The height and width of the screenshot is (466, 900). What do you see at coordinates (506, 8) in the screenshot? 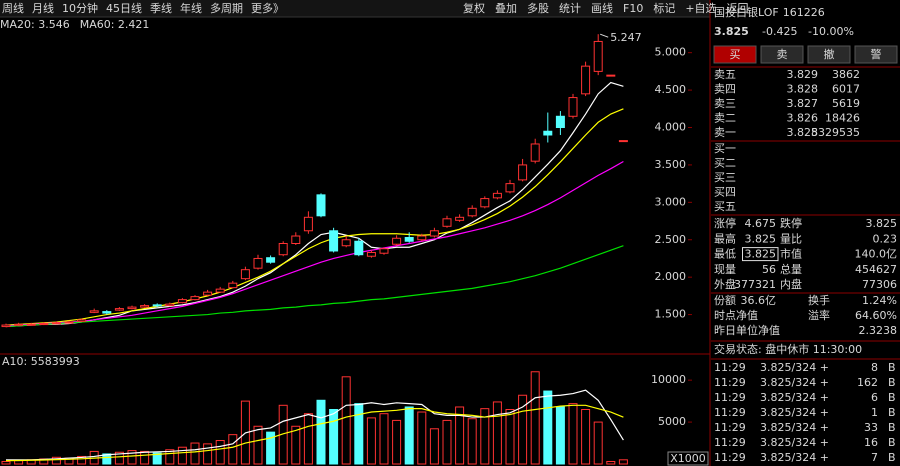
I see `toolbar-button: 叠加` at bounding box center [506, 8].